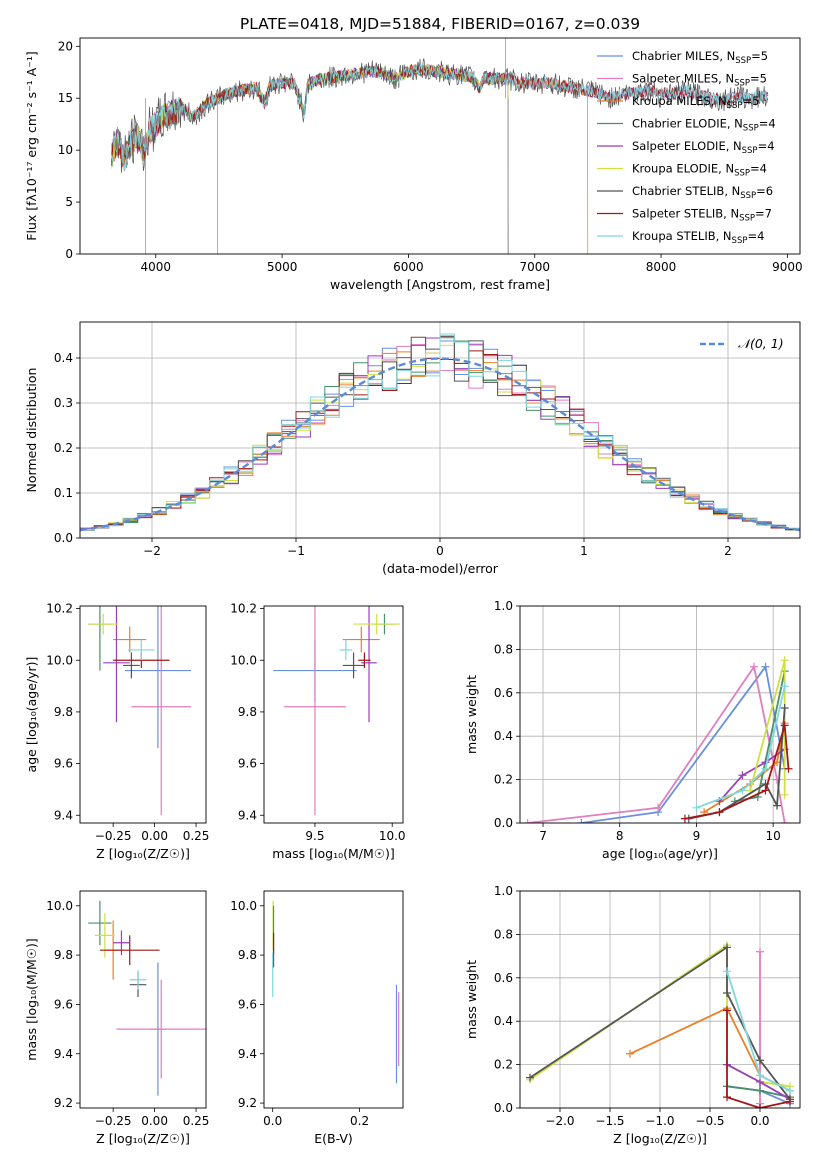  I want to click on y-tick-label: 9.8, so click(247, 955).